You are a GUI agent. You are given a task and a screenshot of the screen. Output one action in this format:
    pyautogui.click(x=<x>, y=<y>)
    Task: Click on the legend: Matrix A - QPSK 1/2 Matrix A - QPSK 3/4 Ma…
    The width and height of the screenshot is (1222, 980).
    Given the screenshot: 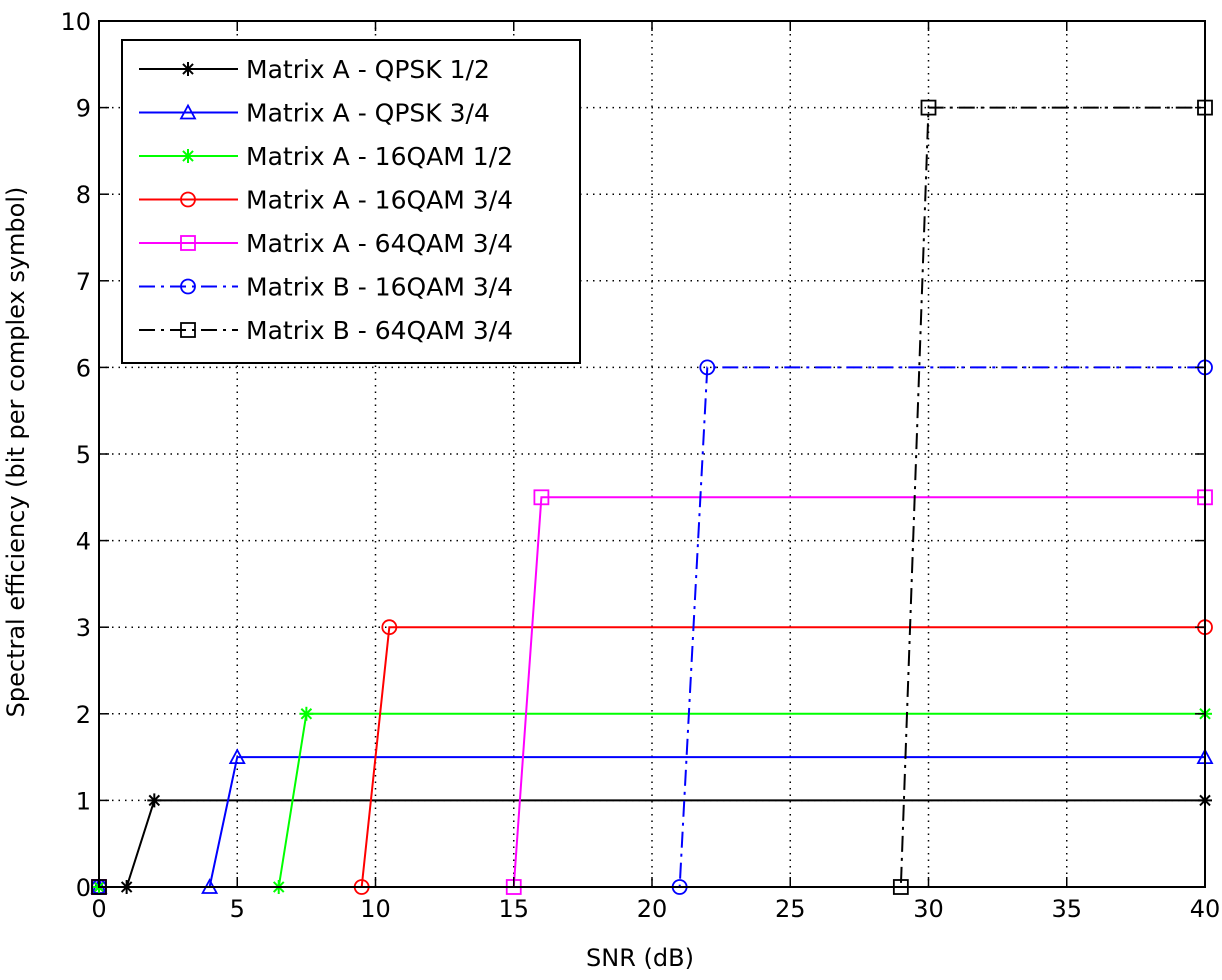 What is the action you would take?
    pyautogui.click(x=351, y=201)
    